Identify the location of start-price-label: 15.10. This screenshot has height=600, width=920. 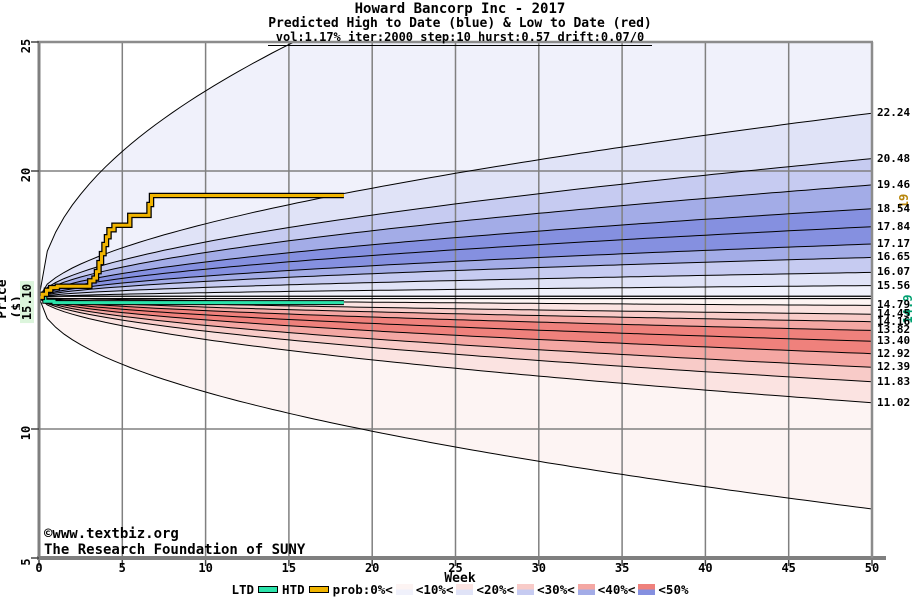
(27, 302).